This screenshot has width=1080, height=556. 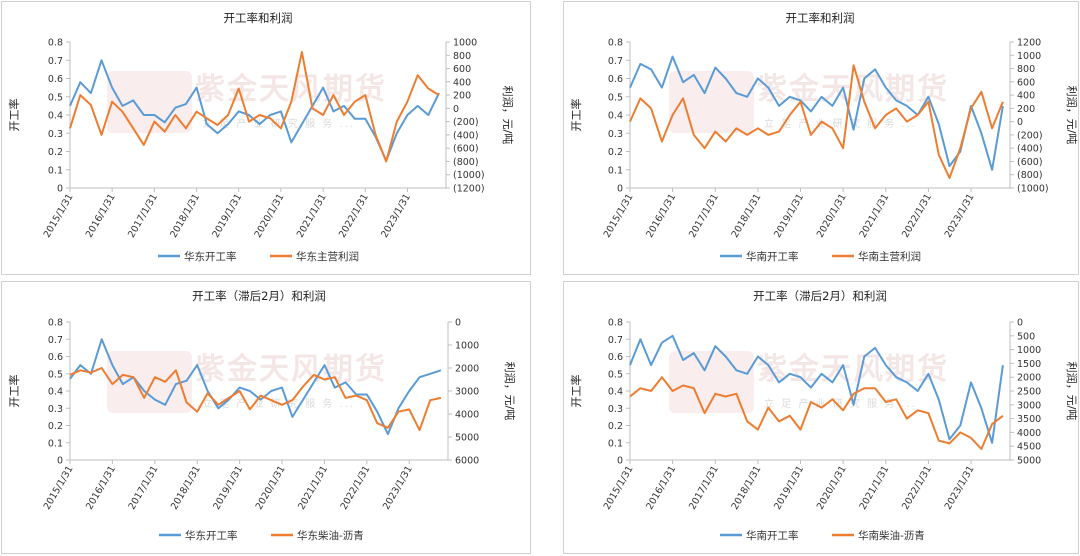 I want to click on legend-label: 华南柴油-沥青, so click(x=891, y=535).